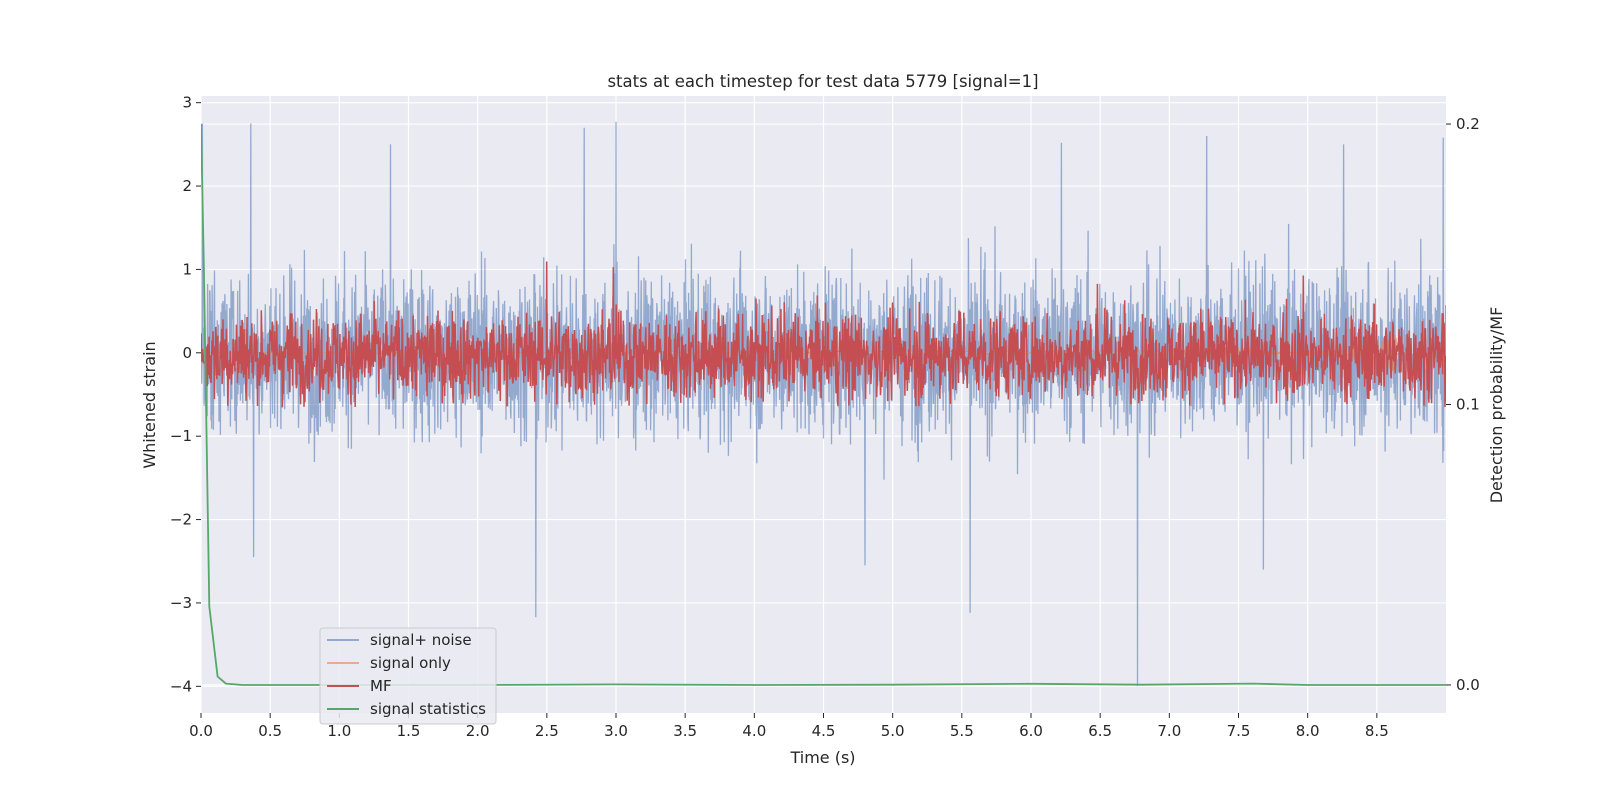 This screenshot has width=1600, height=800. I want to click on x-tick-label: 8.0, so click(1308, 731).